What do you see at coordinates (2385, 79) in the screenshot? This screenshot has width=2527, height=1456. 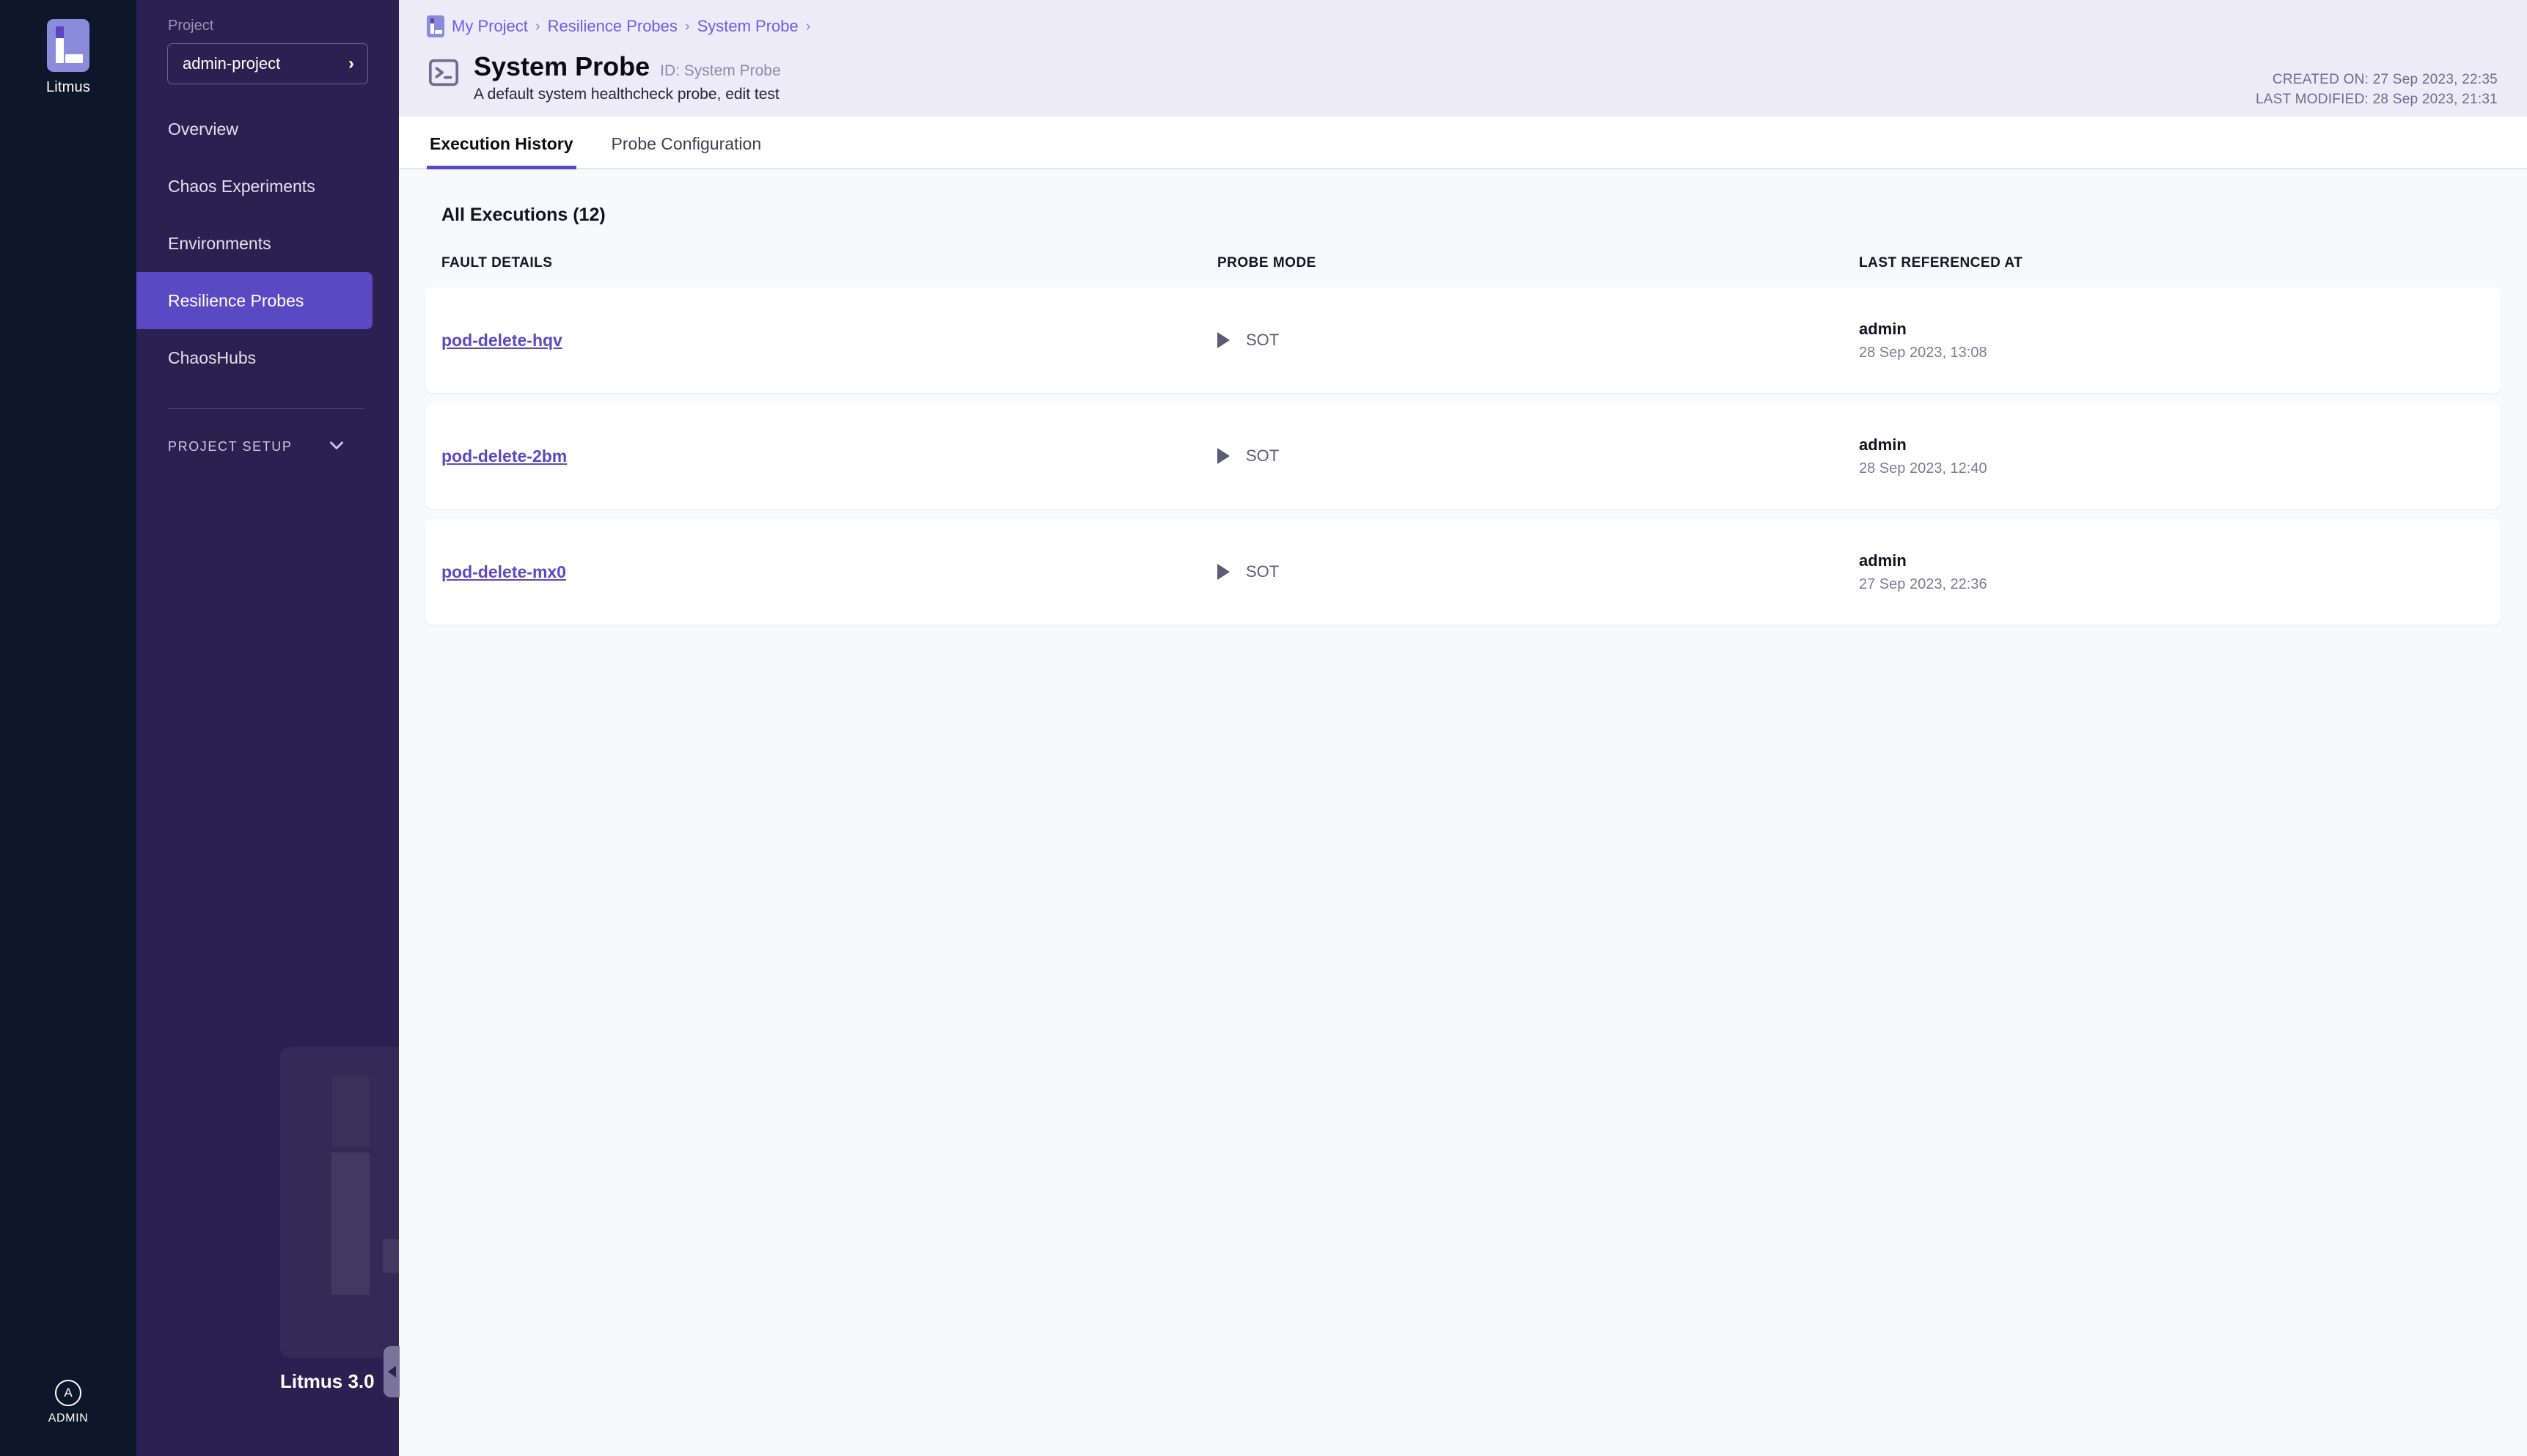 I see `created-on-label: CREATED ON: 27 Sep 2023, 22:35` at bounding box center [2385, 79].